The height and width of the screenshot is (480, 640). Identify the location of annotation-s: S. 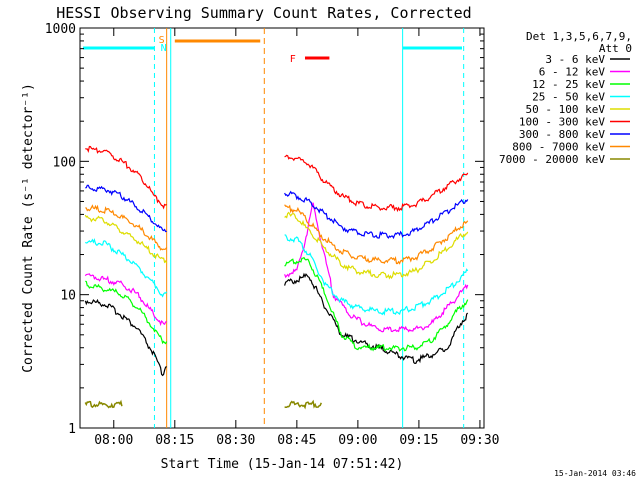
(162, 40).